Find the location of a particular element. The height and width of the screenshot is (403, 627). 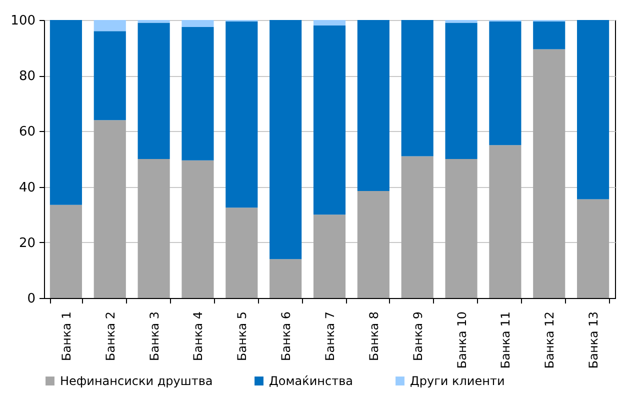

x-tick-label: Банка 10 is located at coordinates (461, 340).